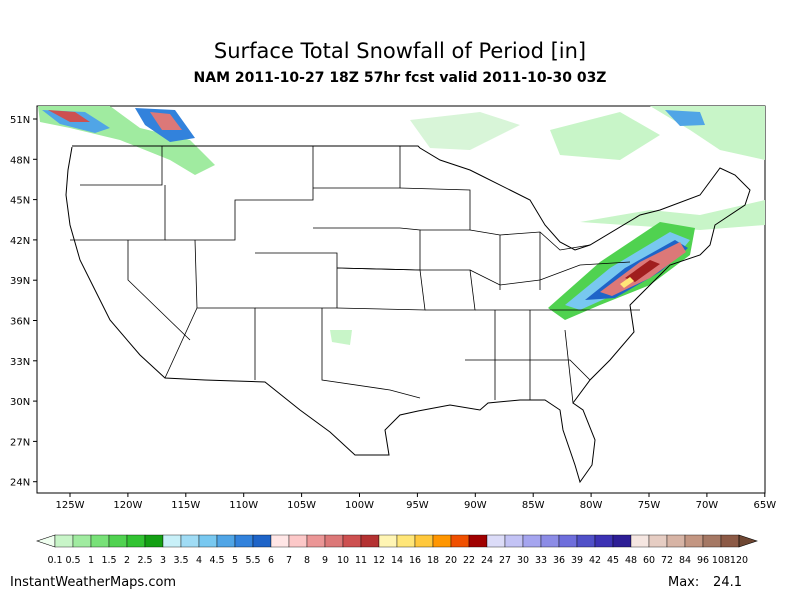  Describe the element at coordinates (20, 362) in the screenshot. I see `lat-label: 33N` at that location.